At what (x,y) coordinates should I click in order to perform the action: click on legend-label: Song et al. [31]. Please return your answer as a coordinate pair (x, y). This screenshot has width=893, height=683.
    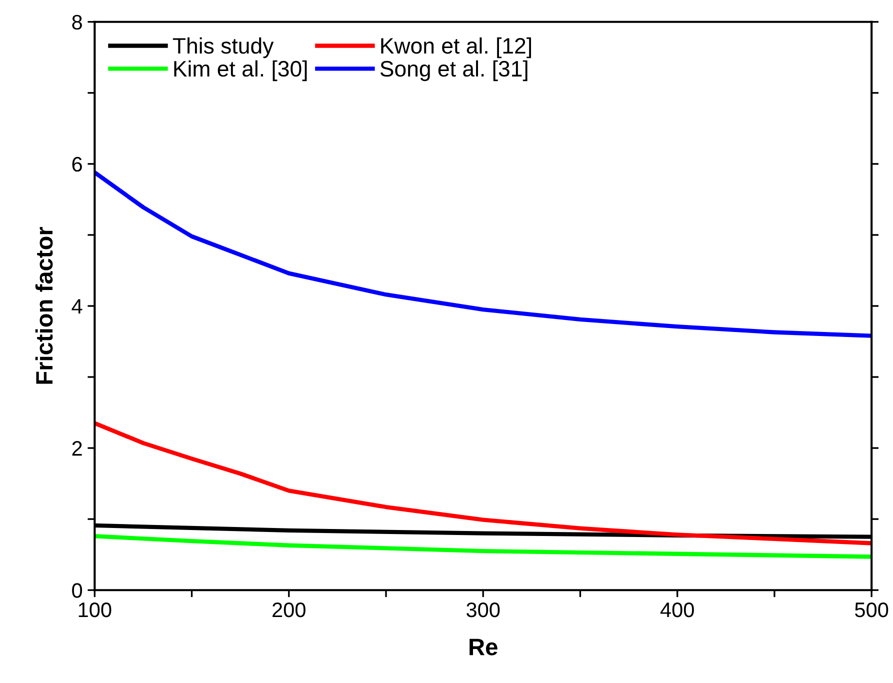
    Looking at the image, I should click on (454, 71).